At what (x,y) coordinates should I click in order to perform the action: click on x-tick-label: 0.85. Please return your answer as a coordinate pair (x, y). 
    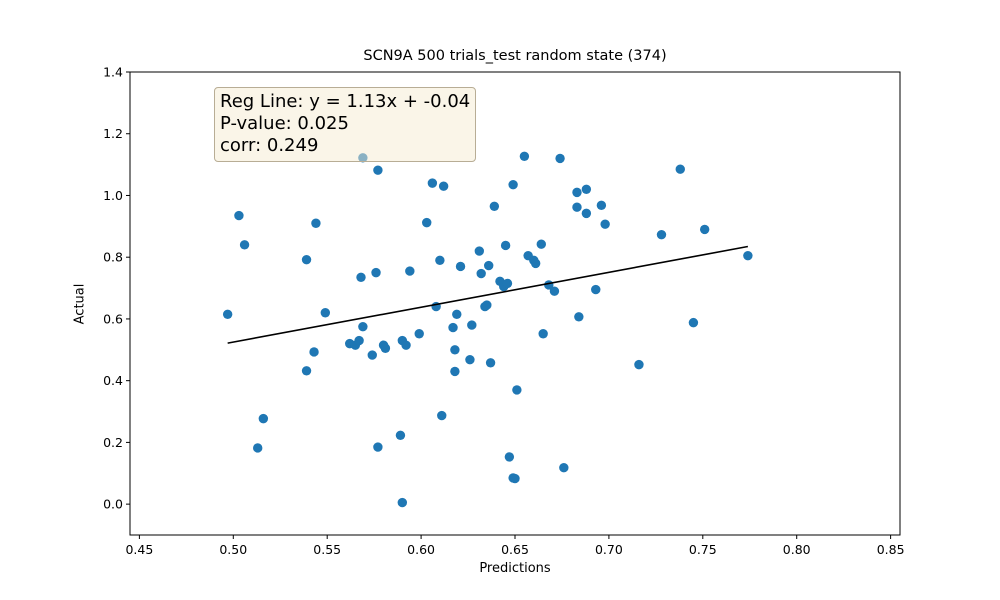
    Looking at the image, I should click on (891, 549).